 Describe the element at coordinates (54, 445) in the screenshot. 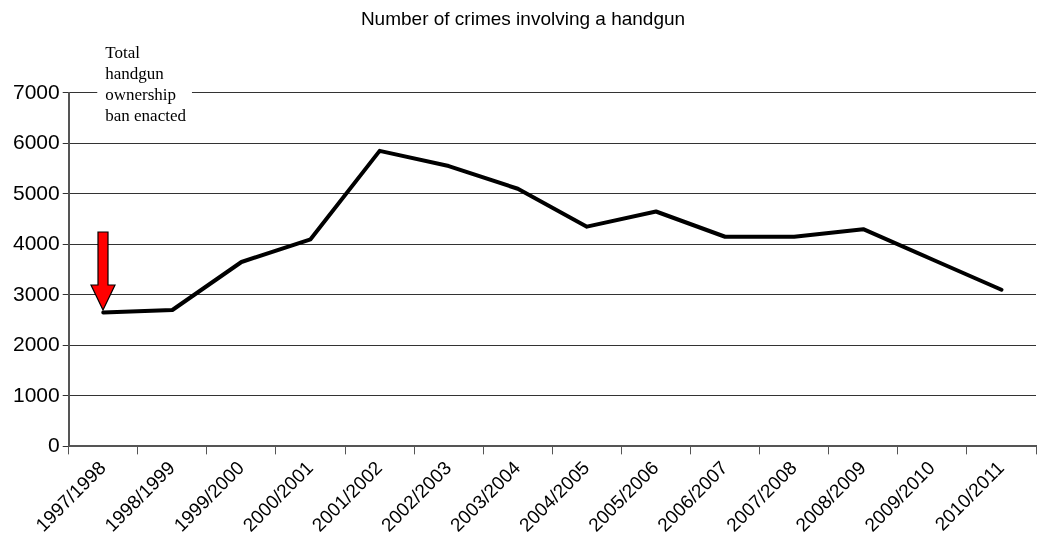

I see `y-tick-label: 0` at that location.